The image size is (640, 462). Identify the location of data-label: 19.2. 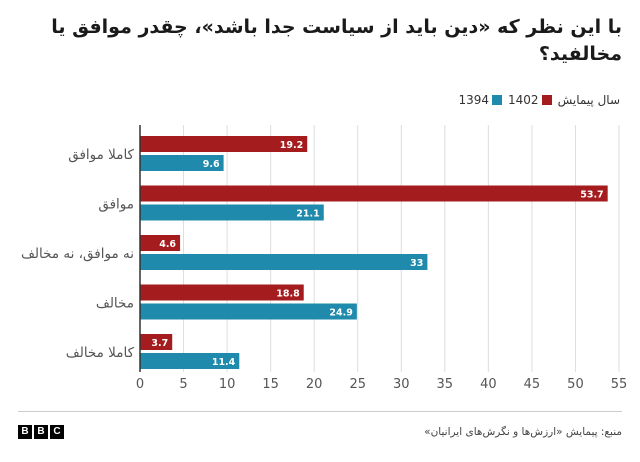
(291, 145).